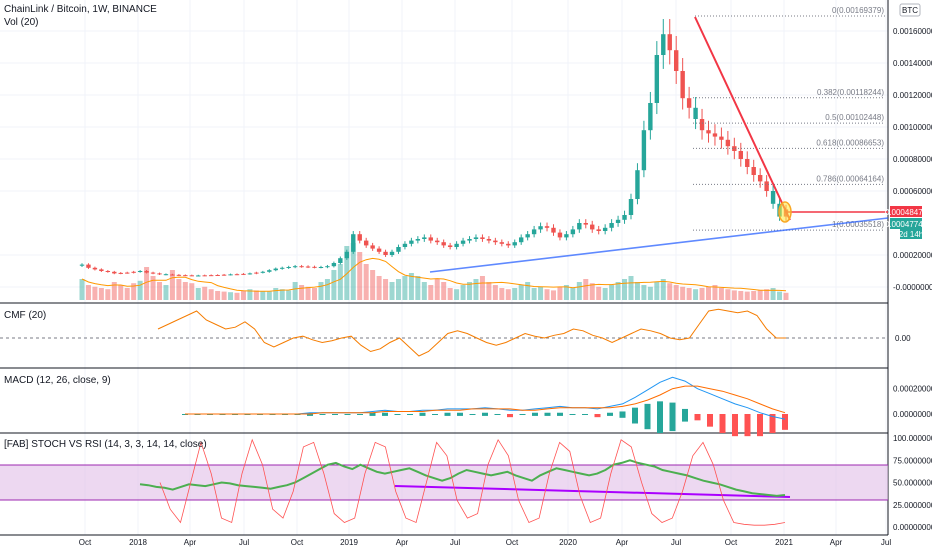 The height and width of the screenshot is (550, 932). Describe the element at coordinates (592, 491) in the screenshot. I see `stoch-divergence-line` at that location.